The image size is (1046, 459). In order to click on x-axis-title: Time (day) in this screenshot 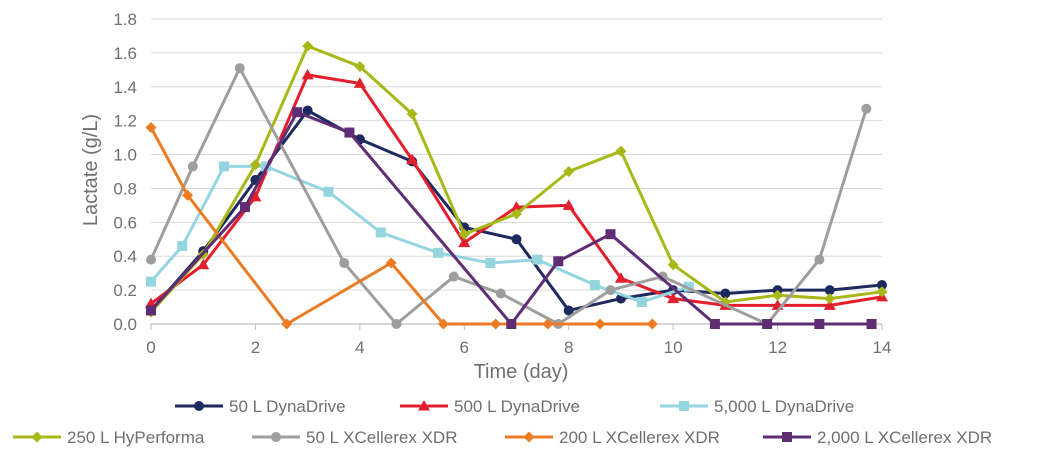, I will do `click(521, 372)`.